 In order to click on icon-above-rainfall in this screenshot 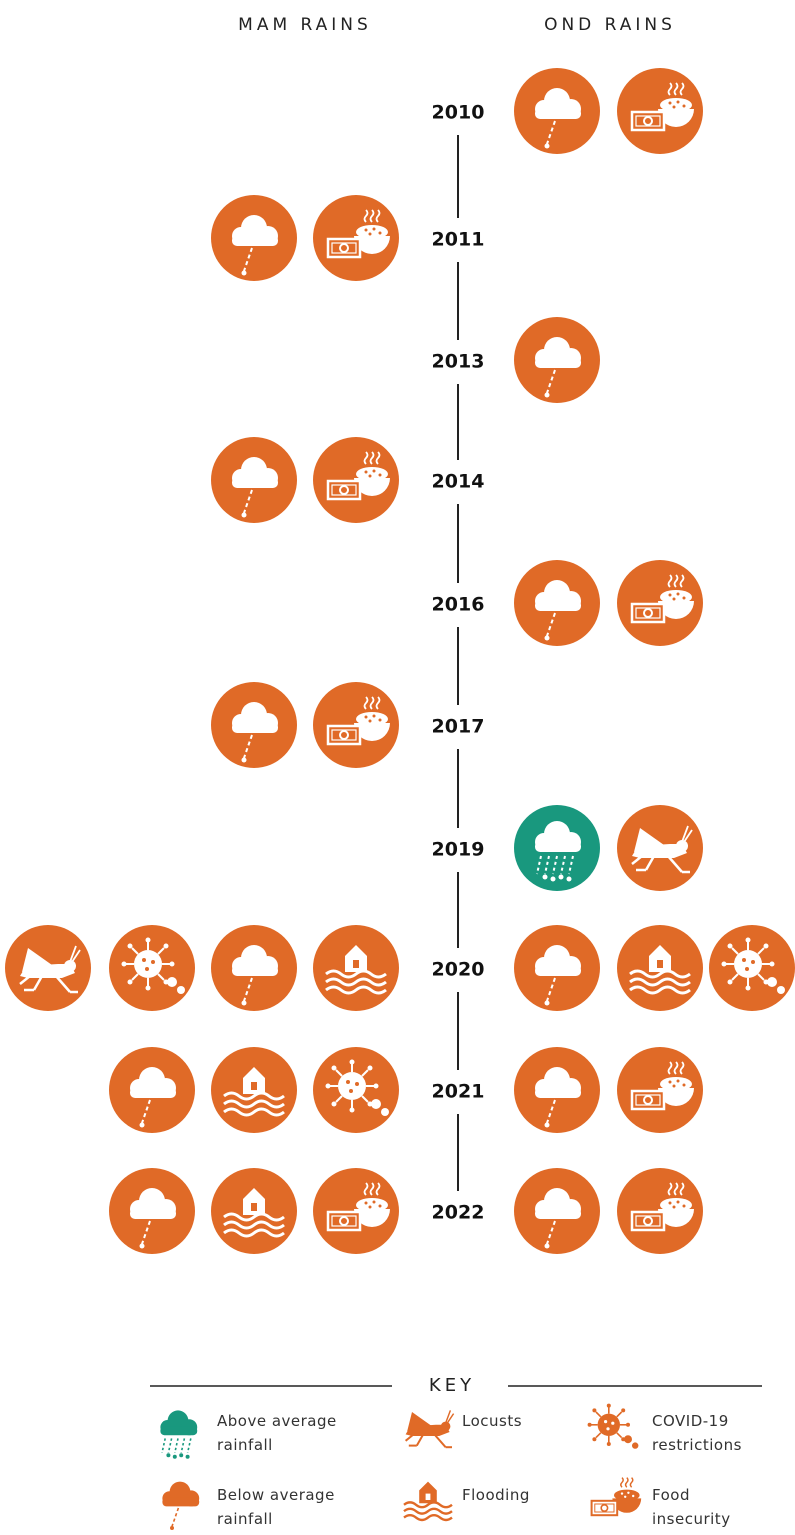, I will do `click(557, 848)`.